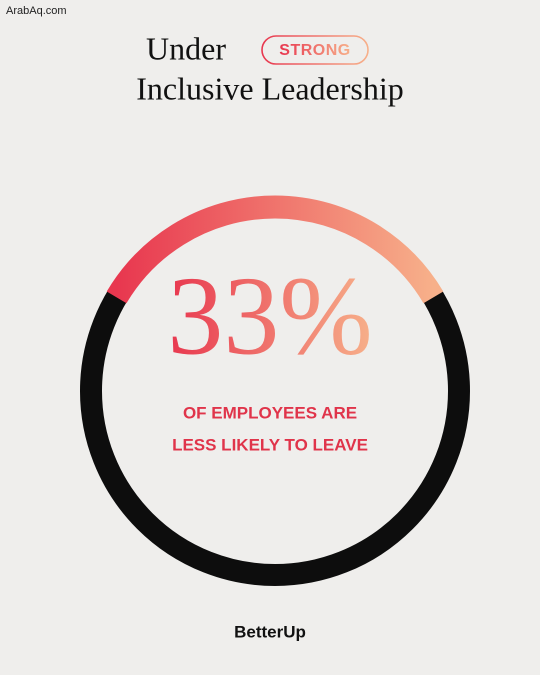 The height and width of the screenshot is (675, 540). What do you see at coordinates (269, 88) in the screenshot?
I see `subtitle: Inclusive Leadership` at bounding box center [269, 88].